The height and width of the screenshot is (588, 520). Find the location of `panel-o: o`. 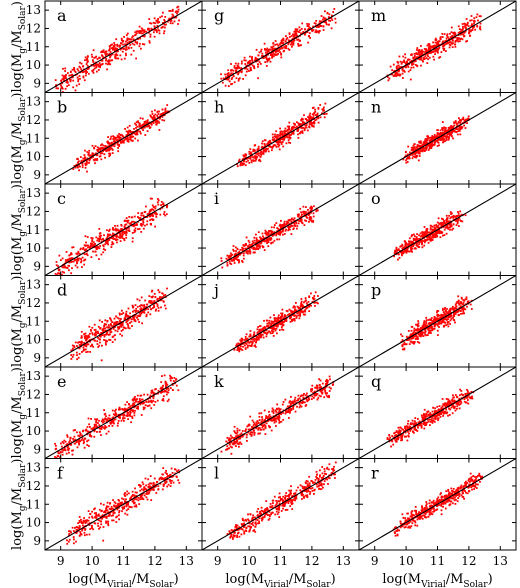

panel-o: o is located at coordinates (437, 229).